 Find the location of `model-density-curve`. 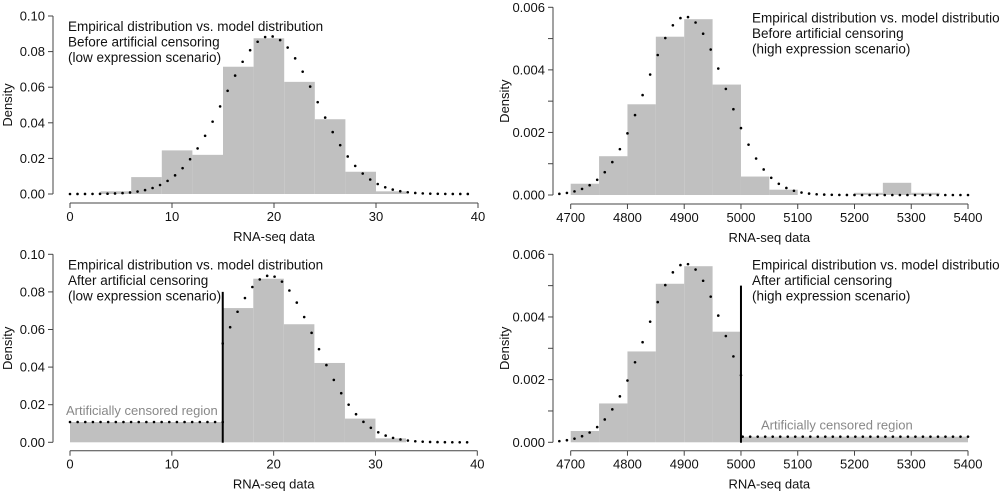

model-density-curve is located at coordinates (268, 359).